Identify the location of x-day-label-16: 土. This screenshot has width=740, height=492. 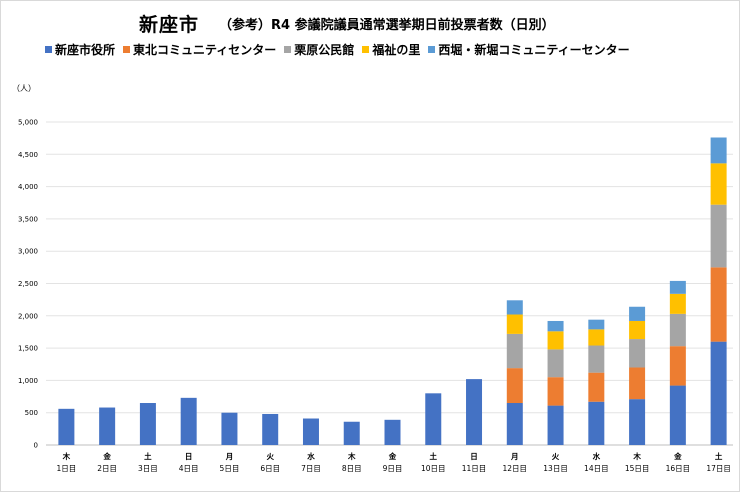
(719, 456).